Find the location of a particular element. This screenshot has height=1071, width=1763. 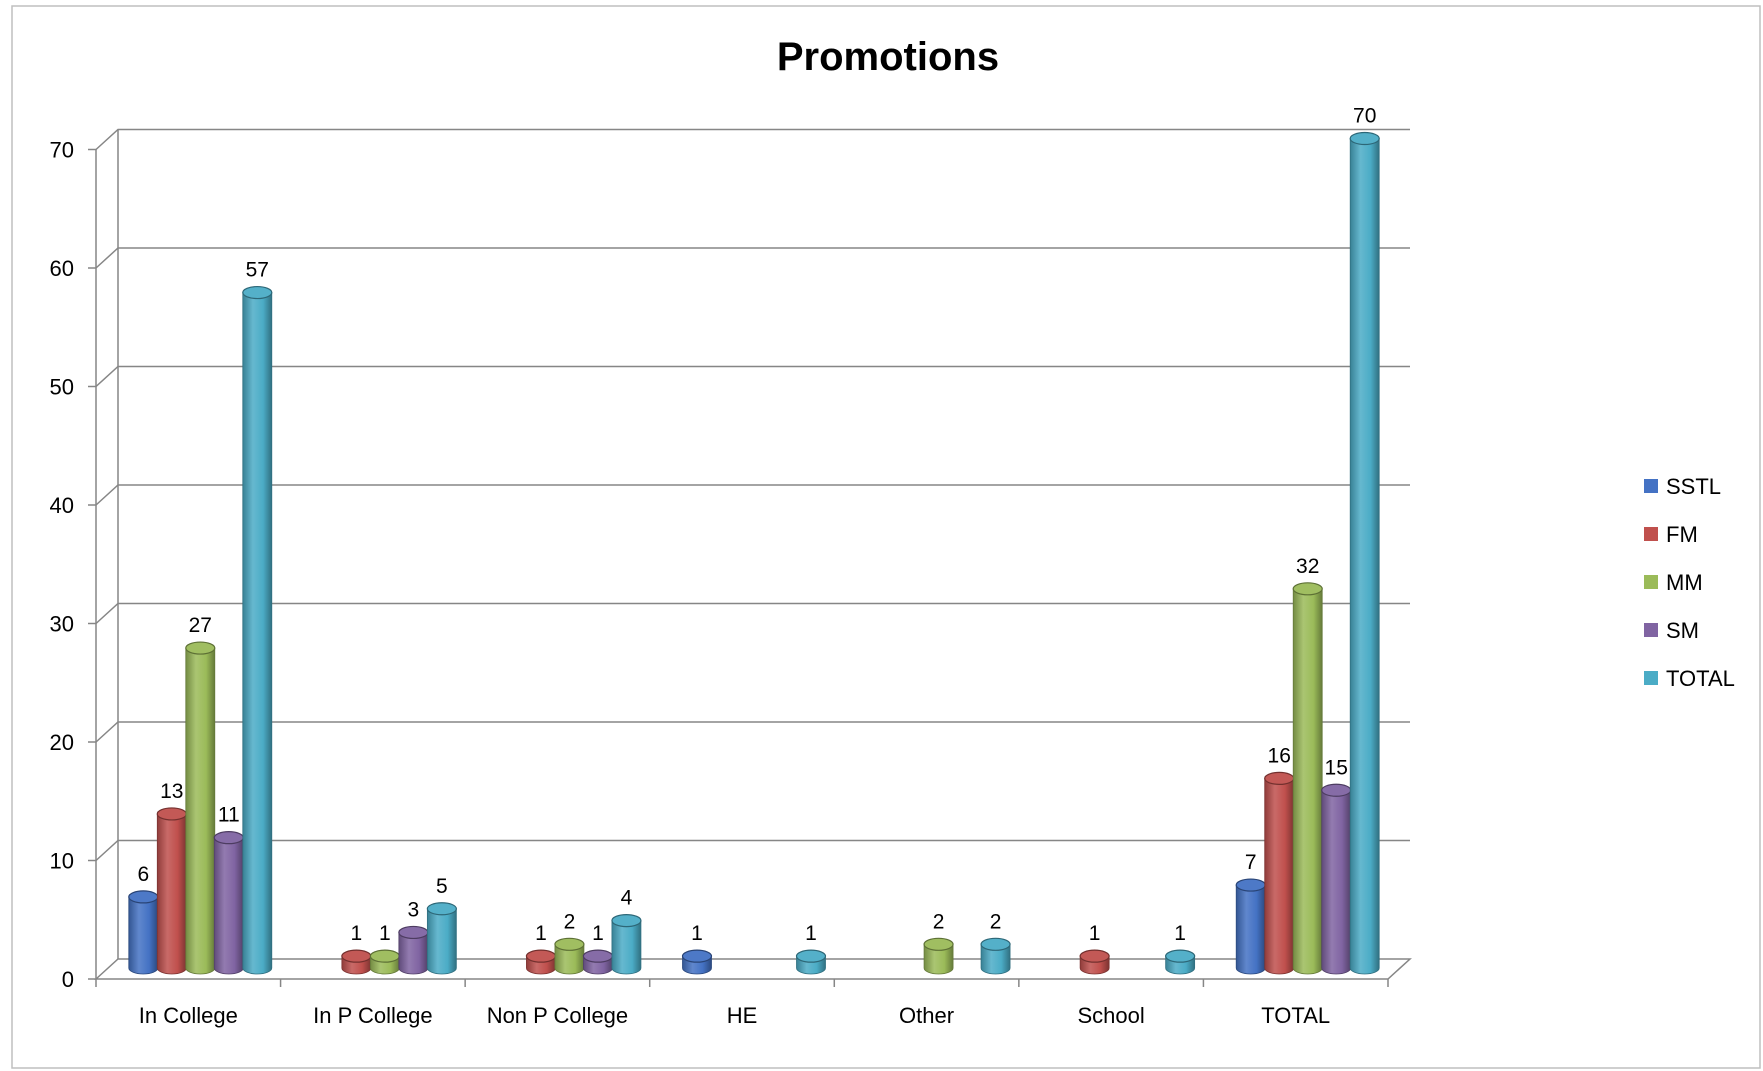

y-tick-label: 0 is located at coordinates (68, 979).